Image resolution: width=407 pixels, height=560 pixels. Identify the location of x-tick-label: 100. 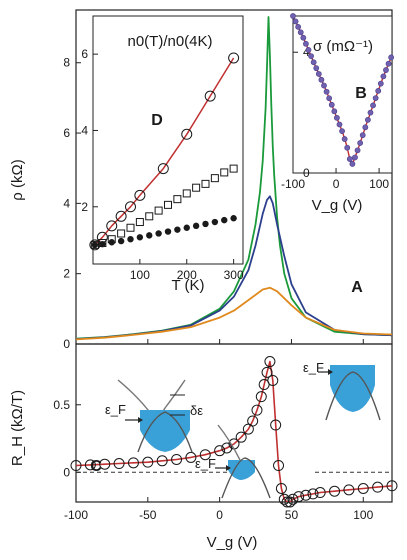
(363, 515).